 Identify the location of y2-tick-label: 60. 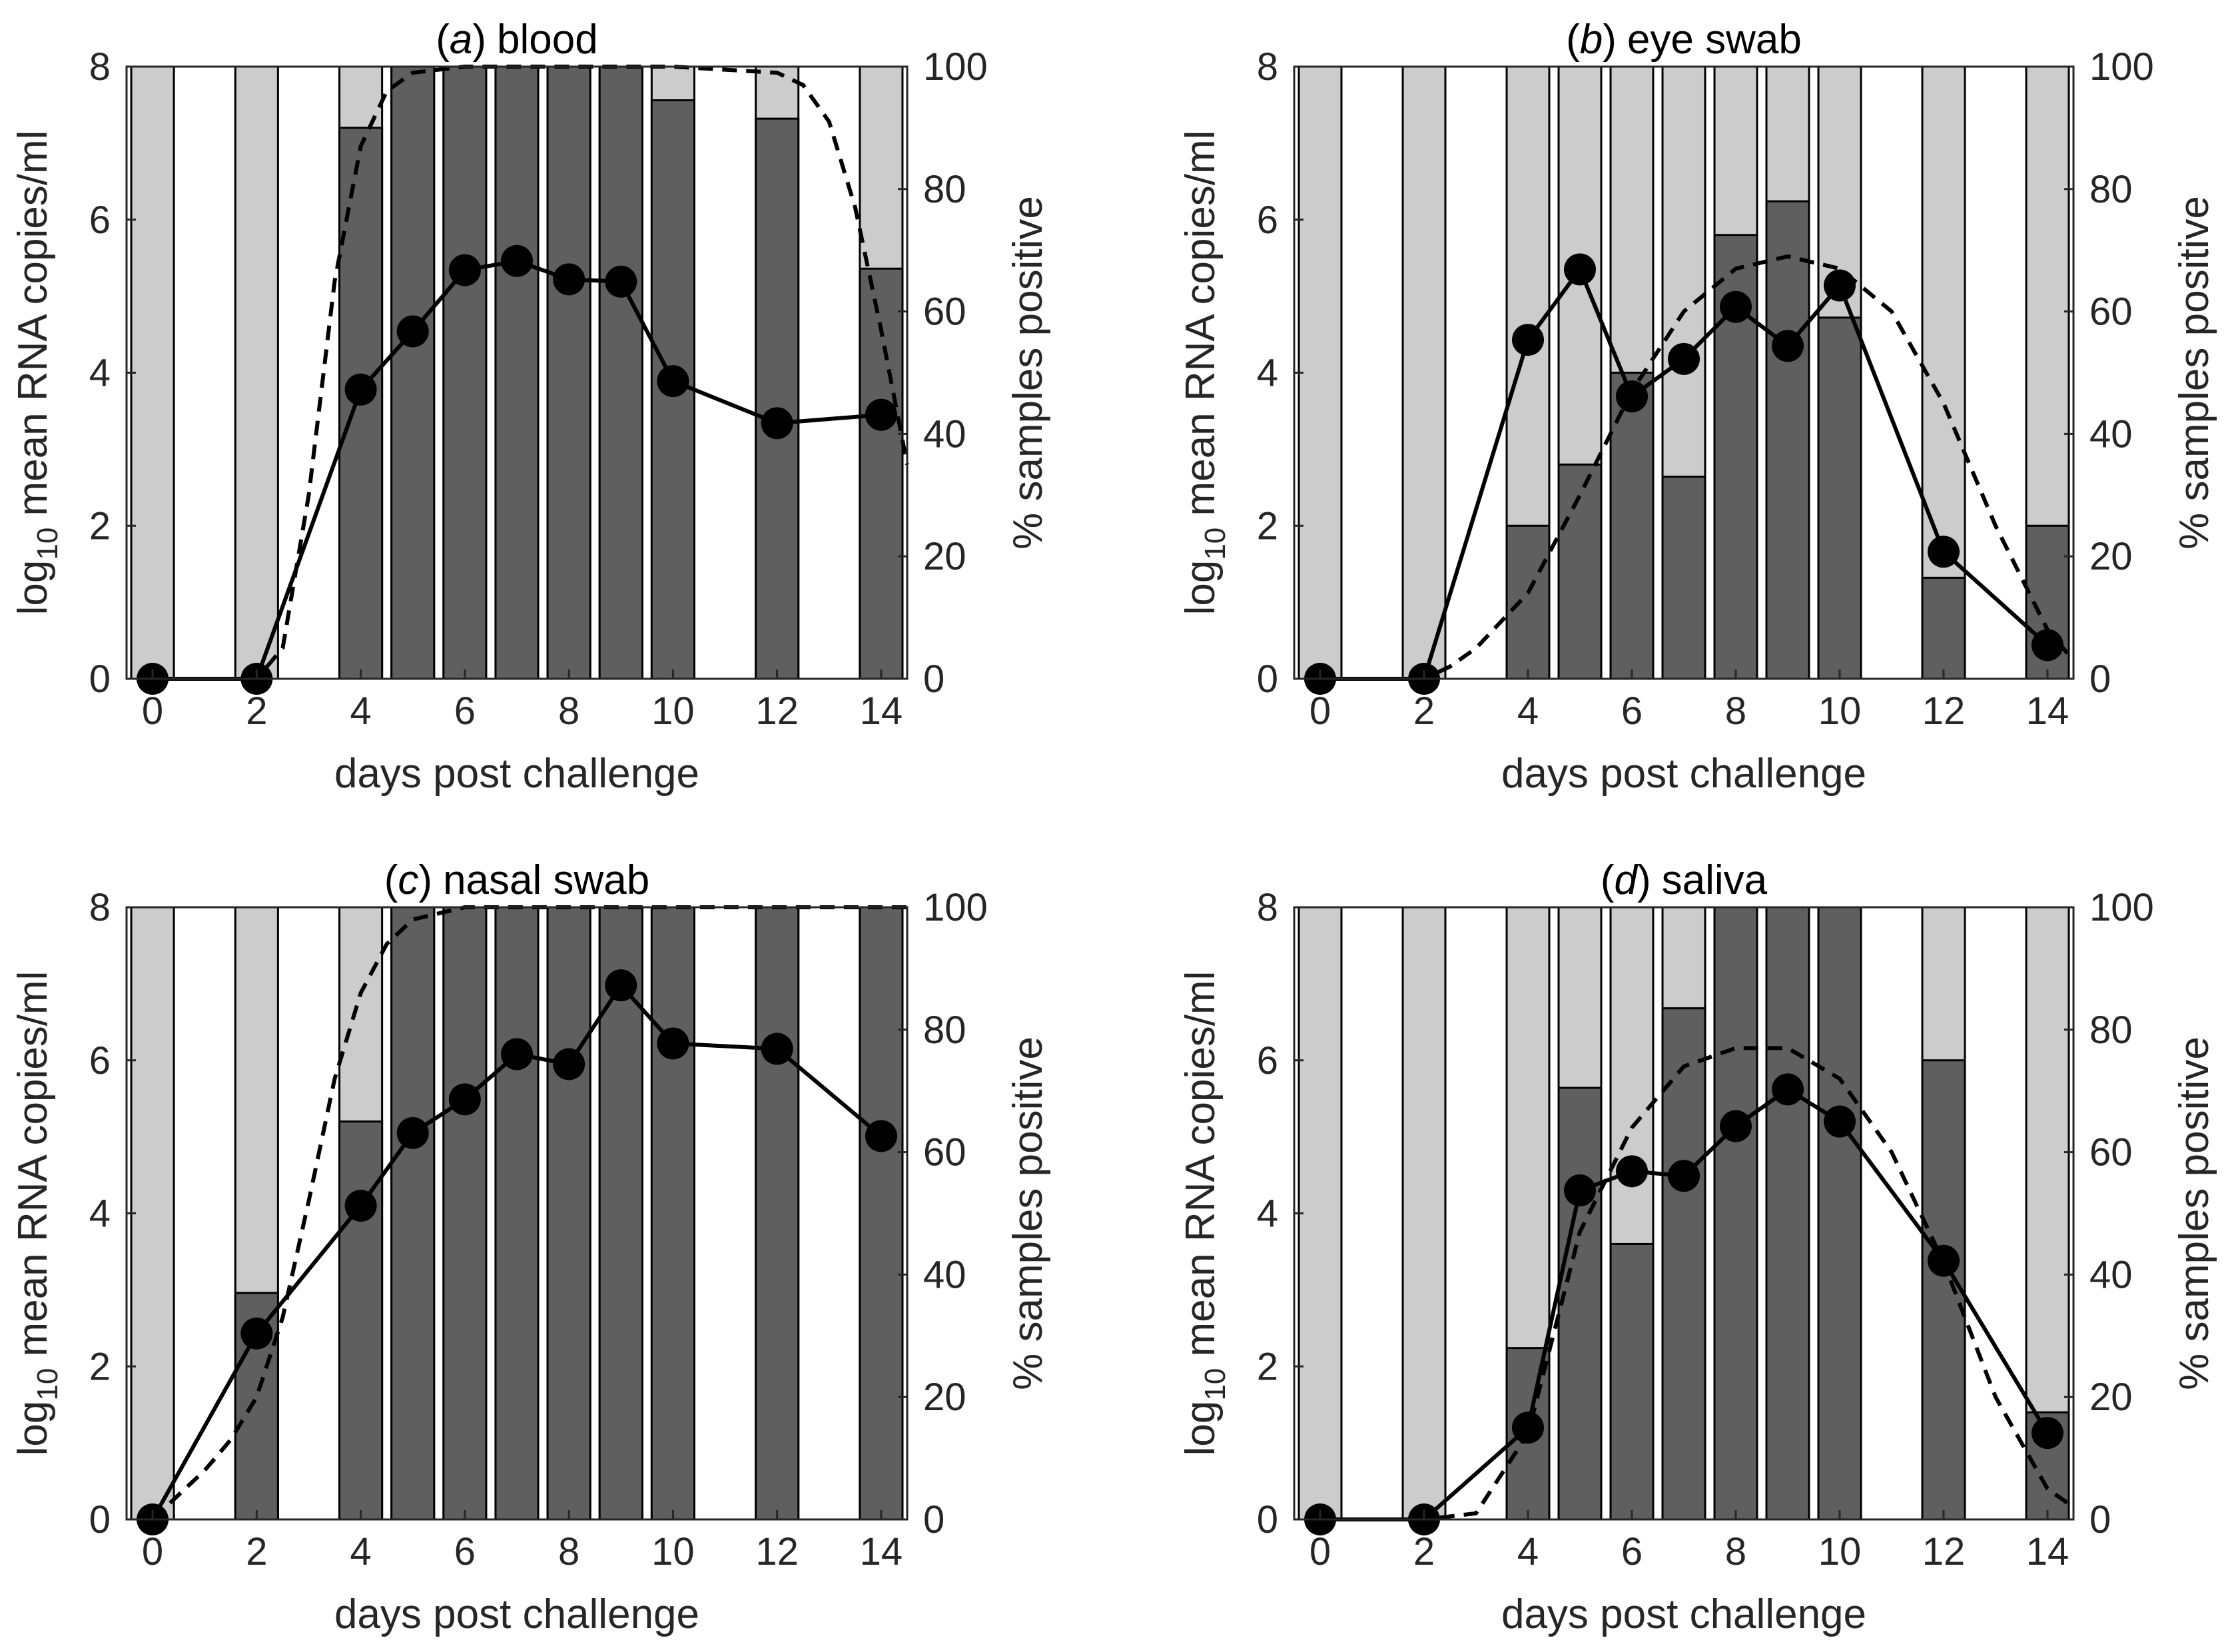
(2111, 1152).